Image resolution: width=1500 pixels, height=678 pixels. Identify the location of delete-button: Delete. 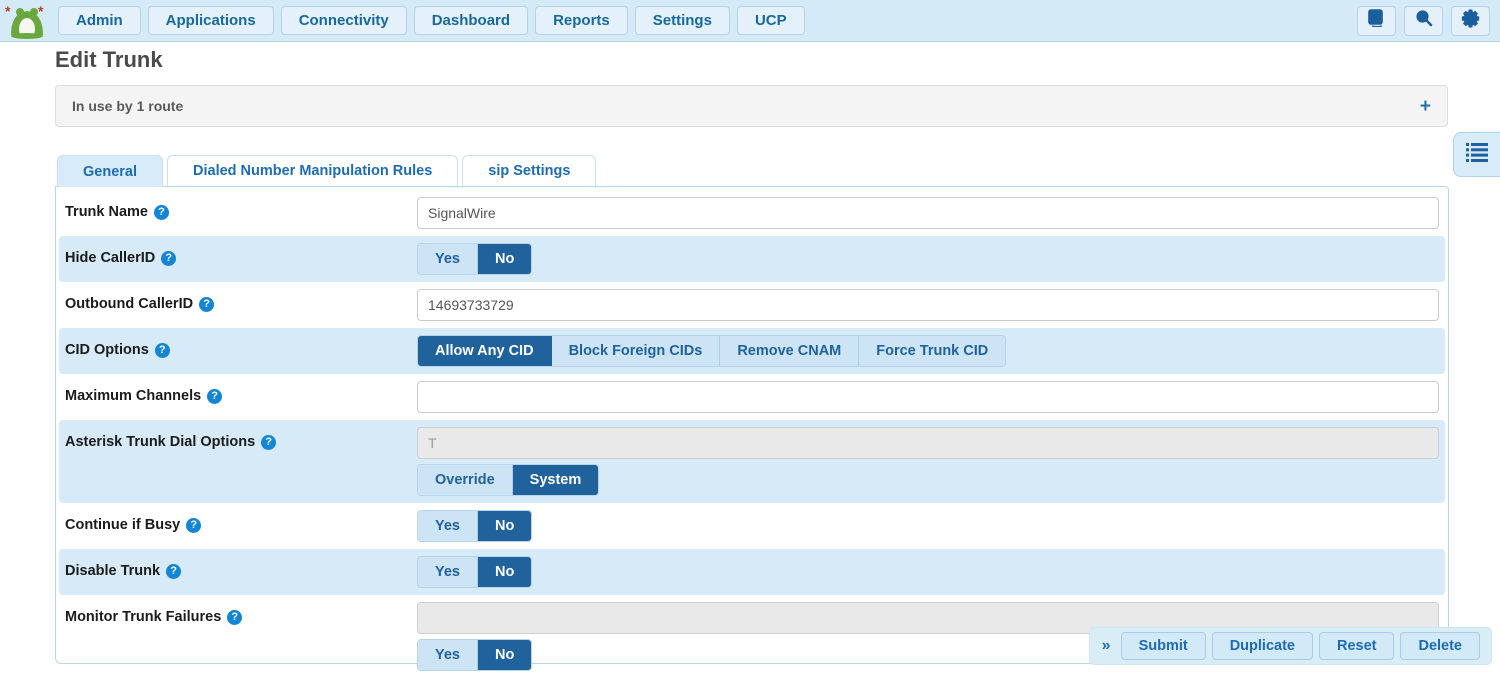
(1440, 646).